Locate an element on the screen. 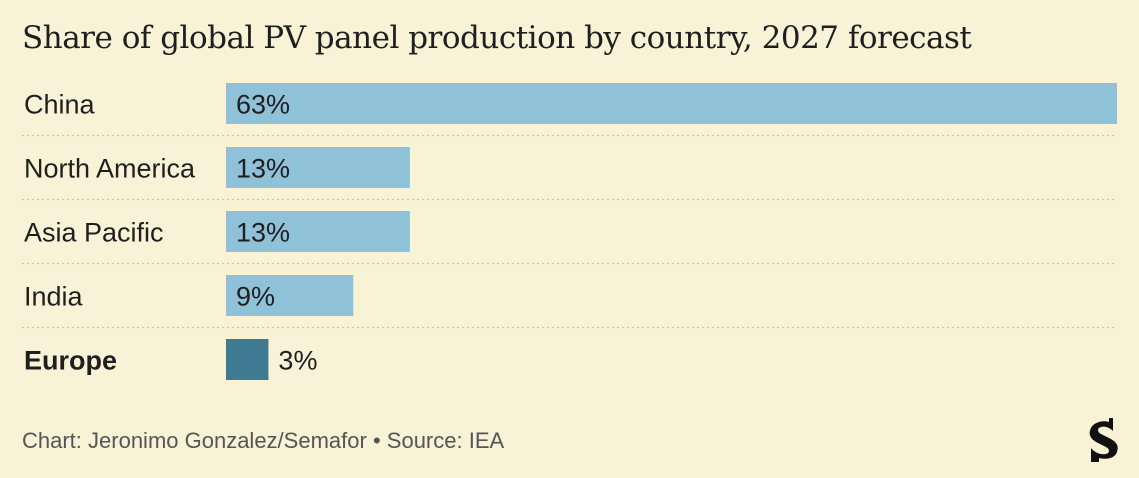 Image resolution: width=1139 pixels, height=478 pixels. bar-asia-pacific is located at coordinates (318, 231).